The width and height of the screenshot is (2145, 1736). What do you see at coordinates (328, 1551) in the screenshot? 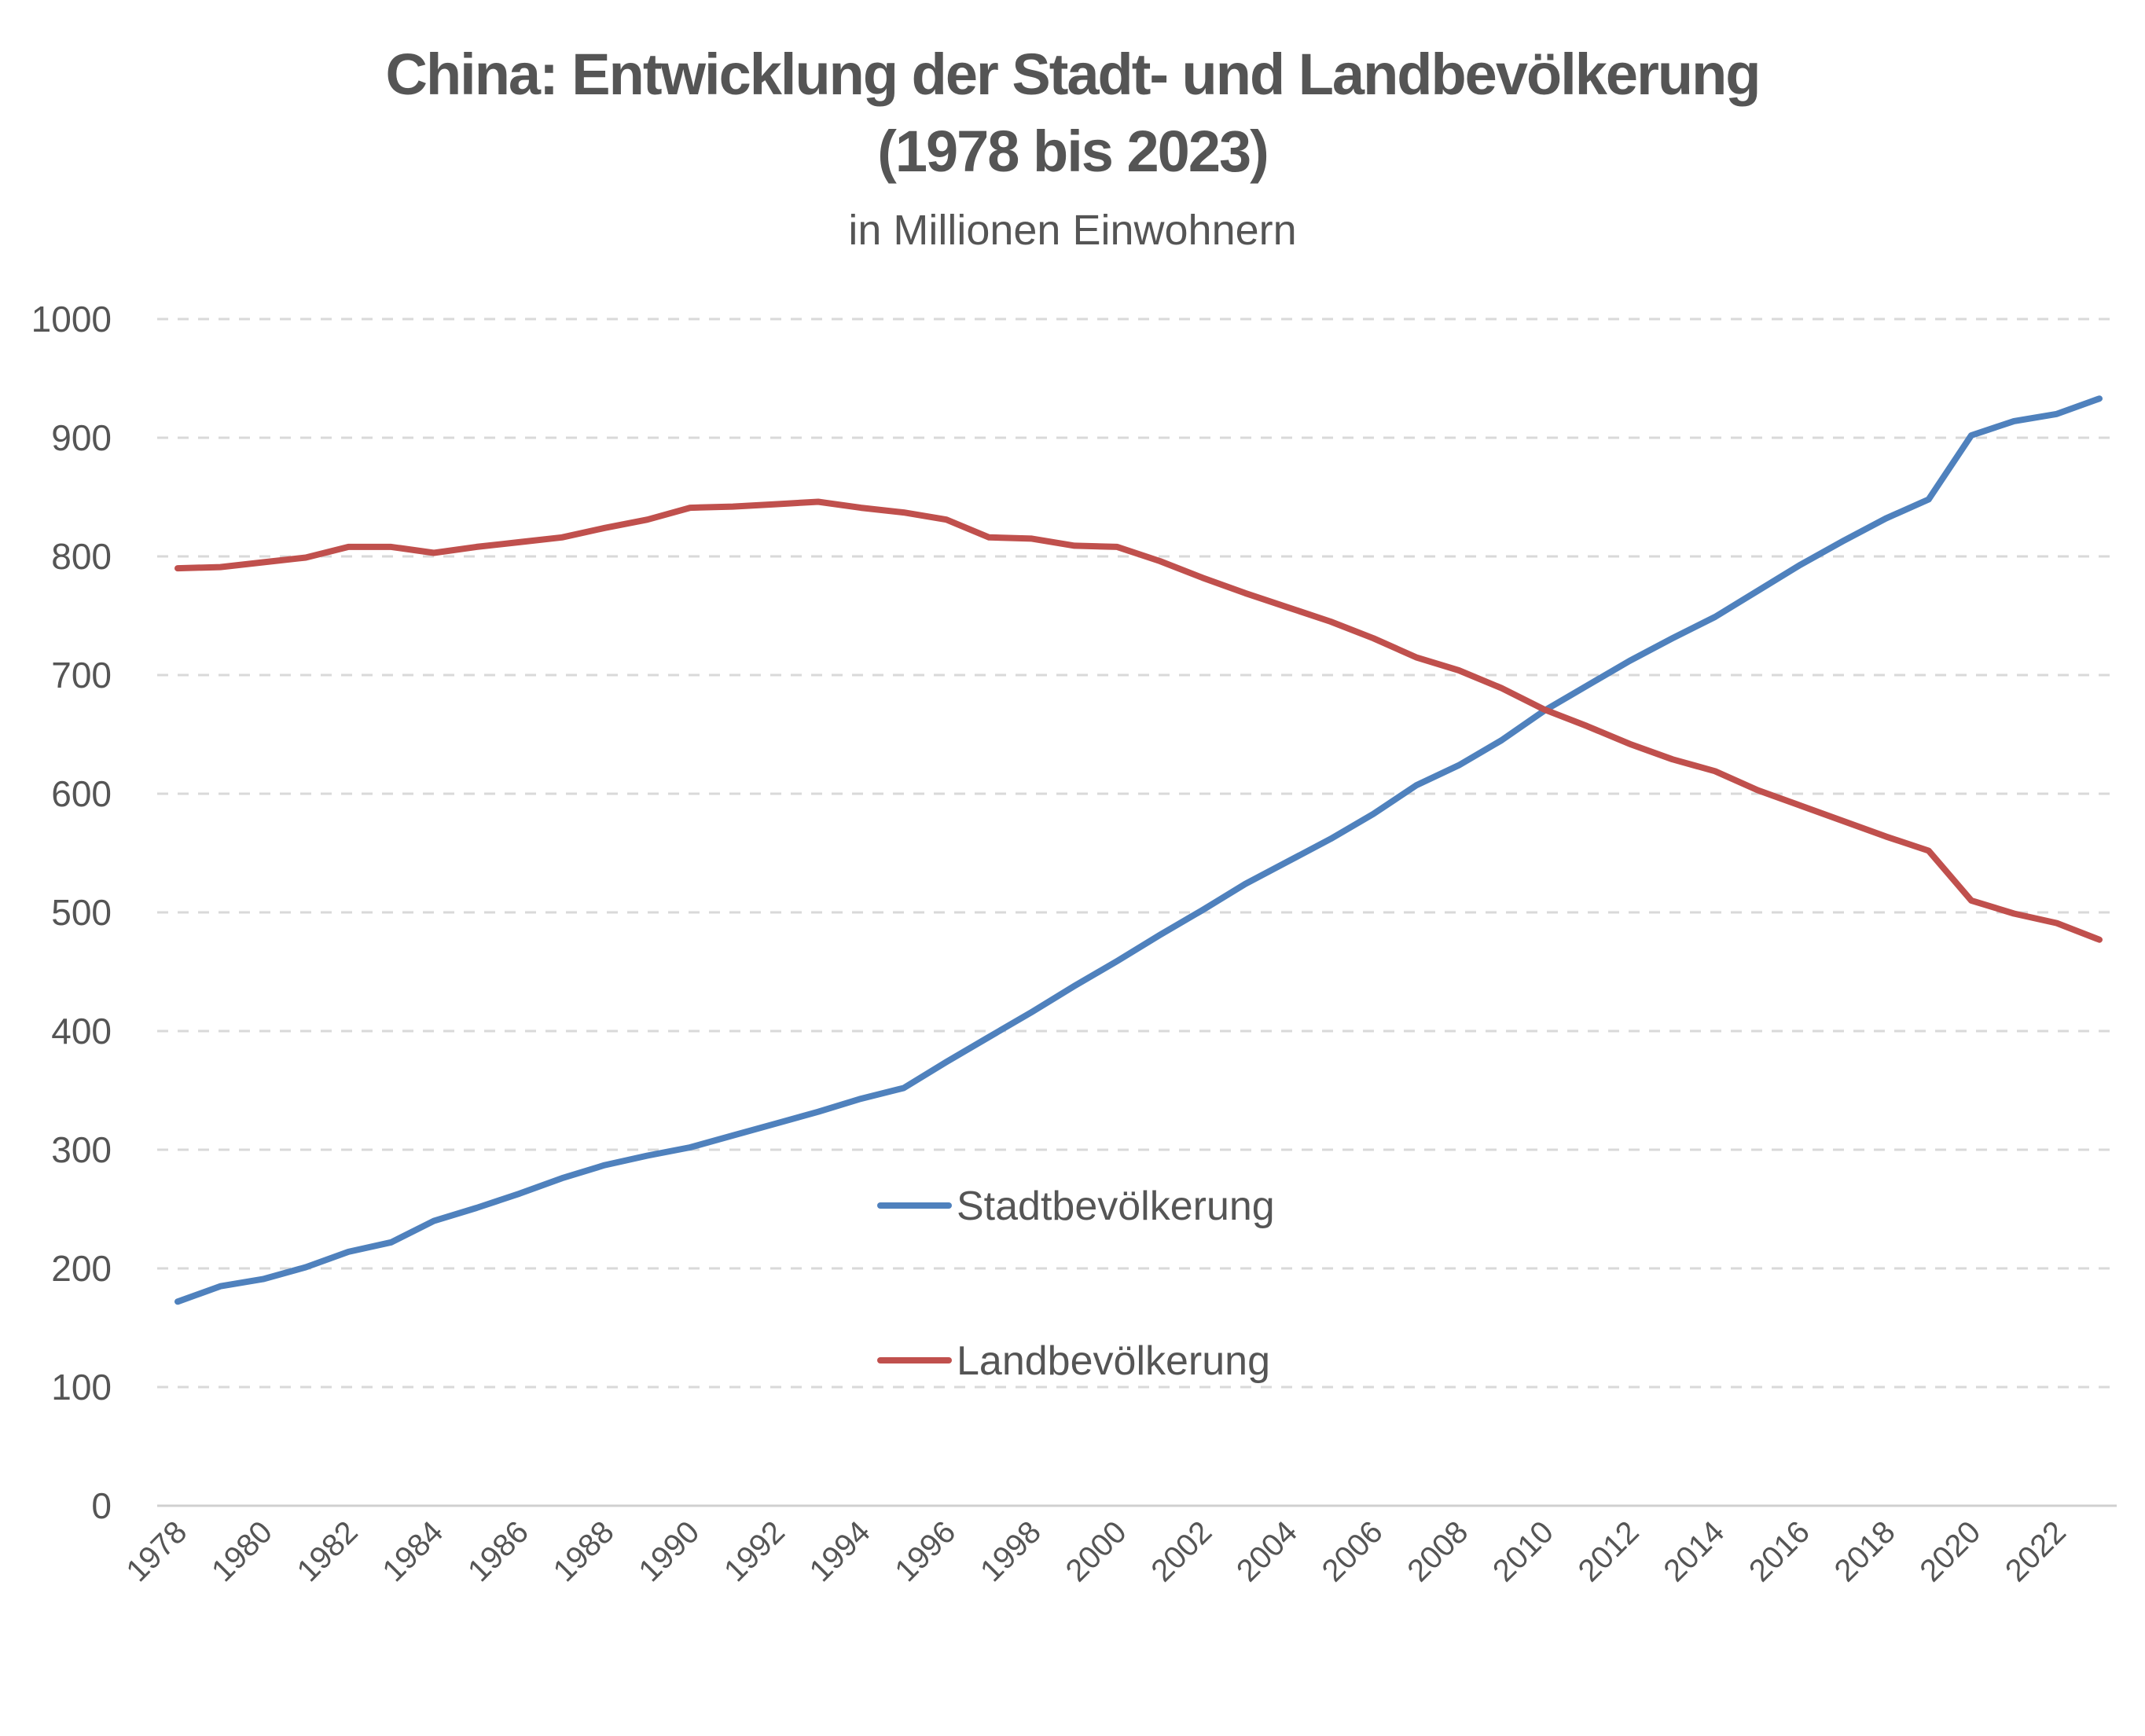
I see `x-tick-label: 1982` at bounding box center [328, 1551].